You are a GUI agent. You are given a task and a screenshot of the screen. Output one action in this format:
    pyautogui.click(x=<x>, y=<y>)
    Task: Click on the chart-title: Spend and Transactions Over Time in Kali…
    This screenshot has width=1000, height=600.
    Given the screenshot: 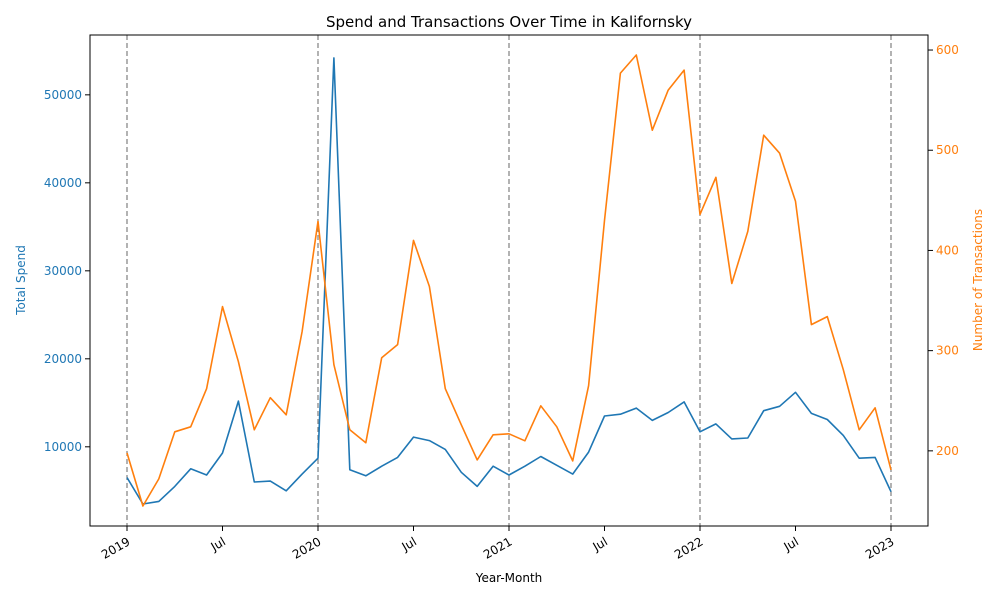 What is the action you would take?
    pyautogui.click(x=509, y=22)
    